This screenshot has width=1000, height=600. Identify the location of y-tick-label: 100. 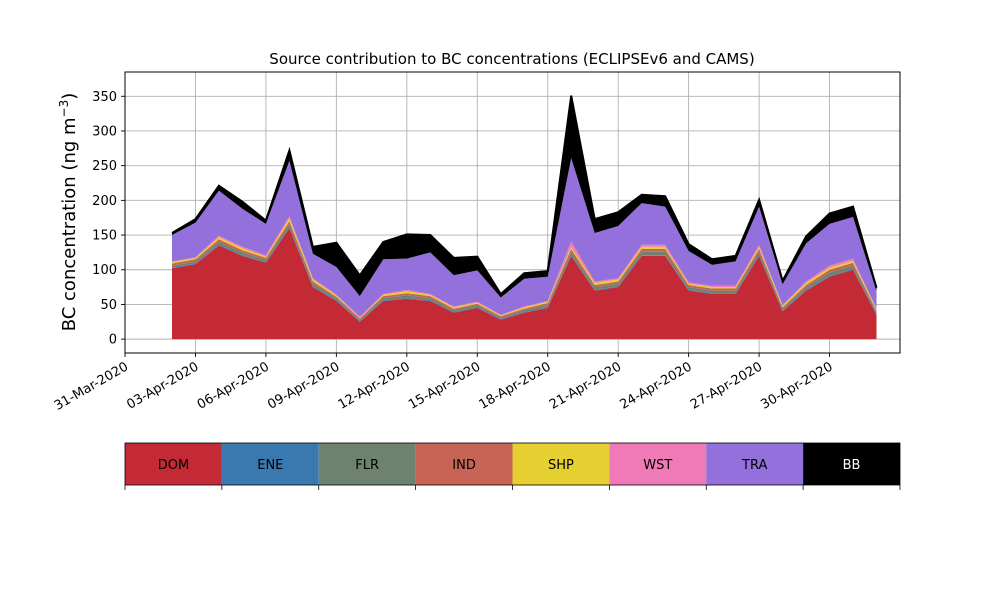
(104, 270).